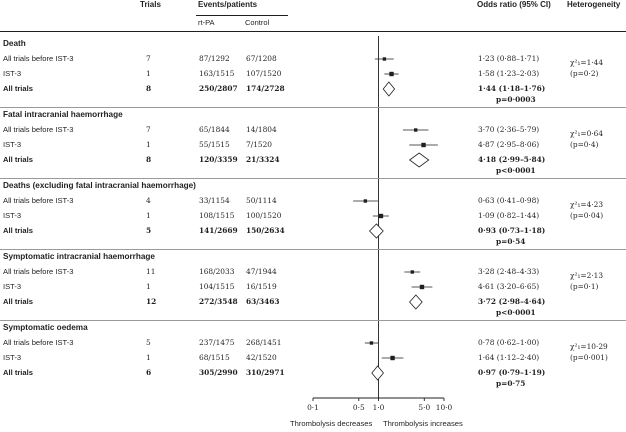 This screenshot has height=432, width=626. Describe the element at coordinates (261, 58) in the screenshot. I see `row-control: 67/1208` at that location.